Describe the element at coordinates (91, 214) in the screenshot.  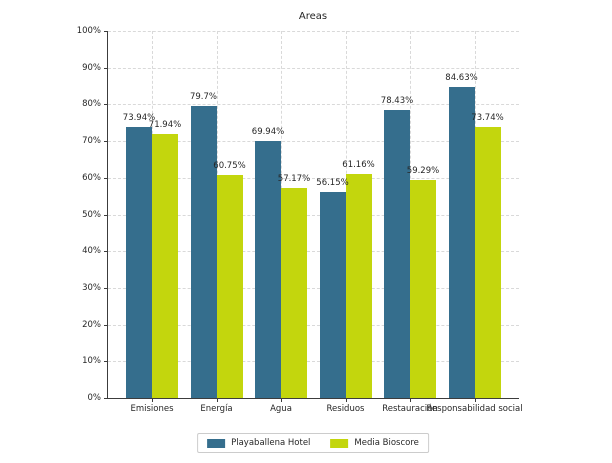
I see `y-axis-tick-label: 50%` at that location.